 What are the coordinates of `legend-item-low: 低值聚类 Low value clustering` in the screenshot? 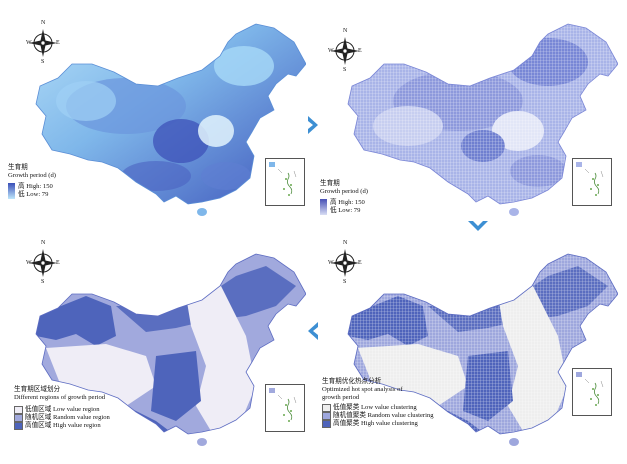 It's located at (378, 408).